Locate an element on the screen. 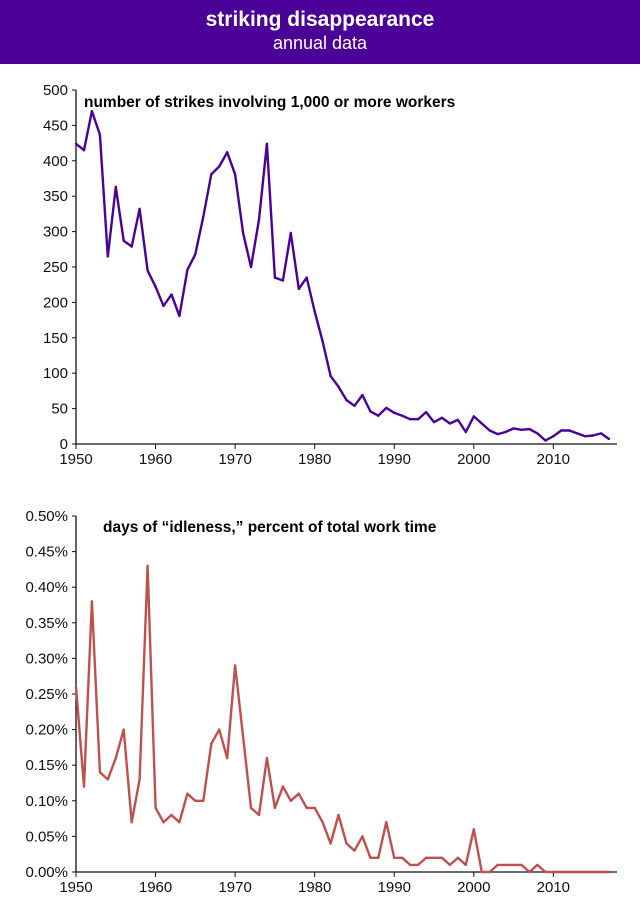 The width and height of the screenshot is (640, 911). strikes-y-tick-label: 500 is located at coordinates (55, 90).